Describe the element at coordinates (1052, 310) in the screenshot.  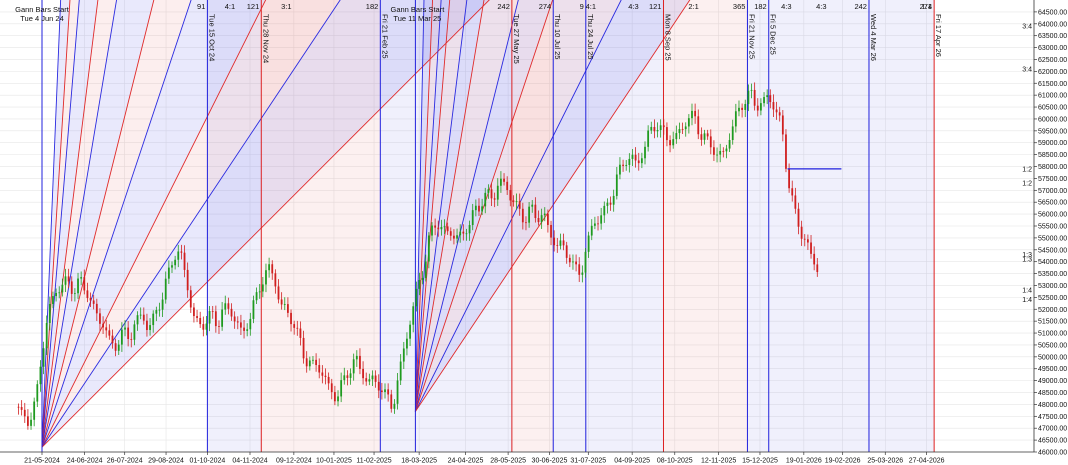
I see `y-tick-label: 52000.00` at that location.